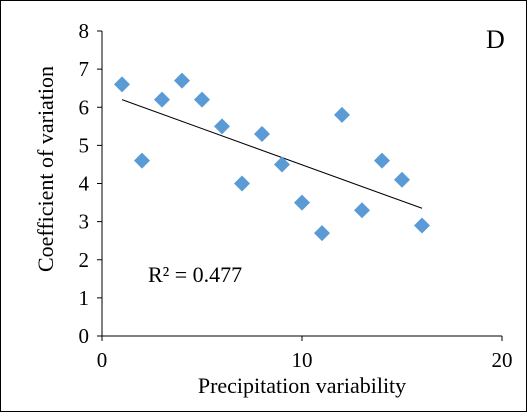 The width and height of the screenshot is (527, 416). I want to click on y-tick-label: 5, so click(84, 145).